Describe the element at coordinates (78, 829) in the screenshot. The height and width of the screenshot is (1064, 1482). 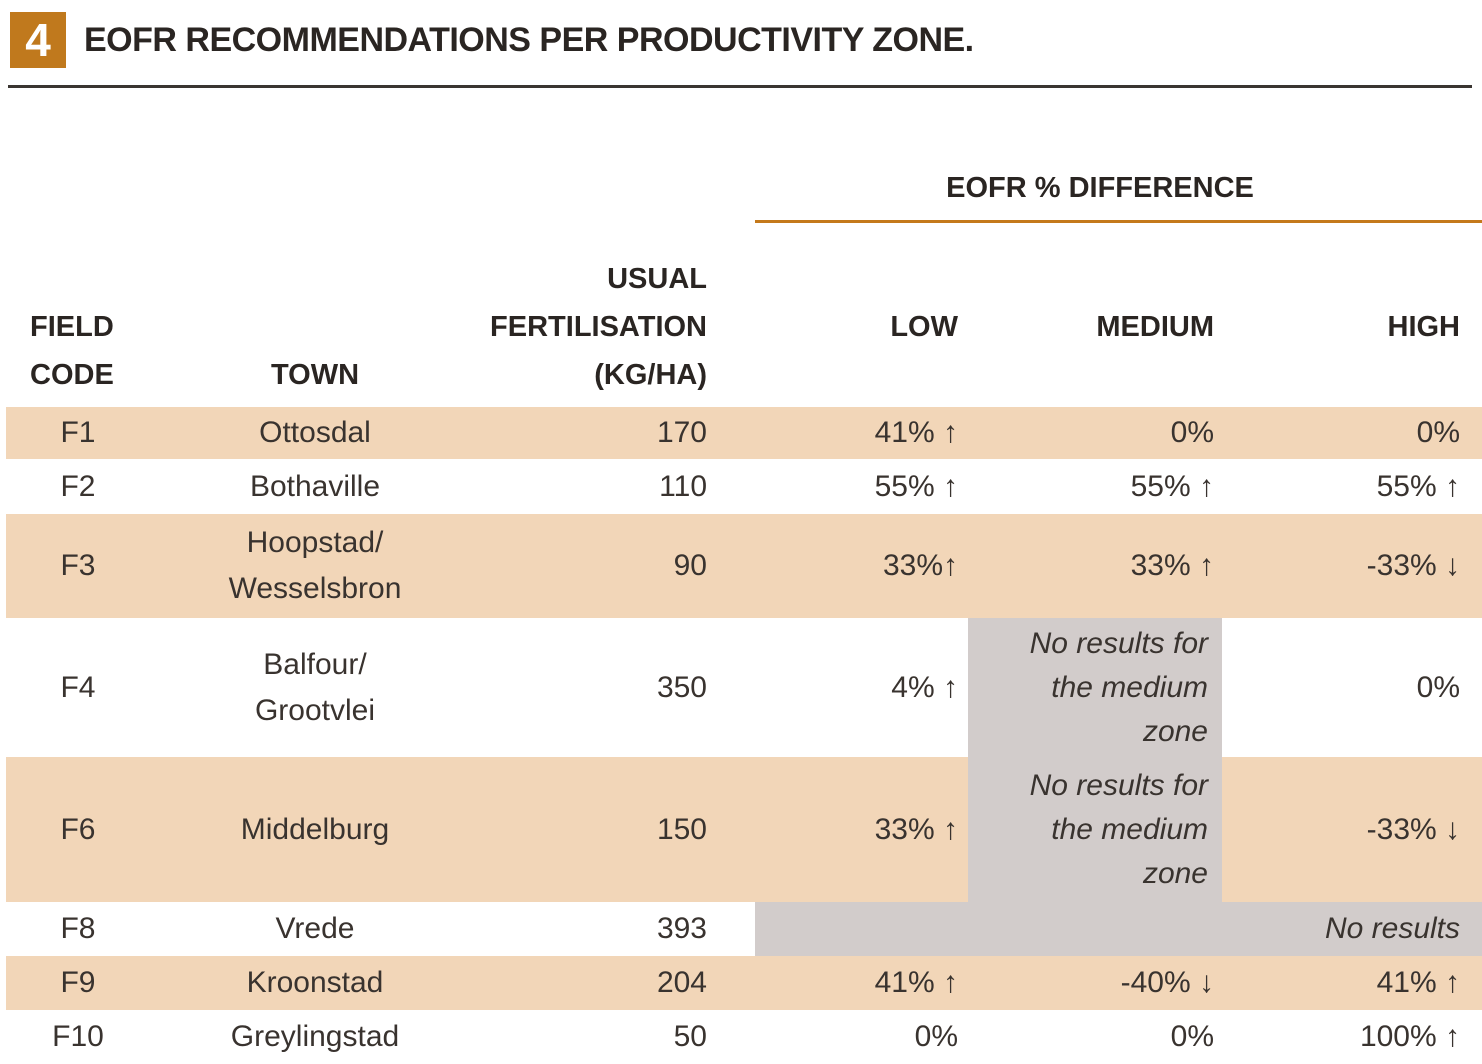
I see `field-code-cell: F6` at that location.